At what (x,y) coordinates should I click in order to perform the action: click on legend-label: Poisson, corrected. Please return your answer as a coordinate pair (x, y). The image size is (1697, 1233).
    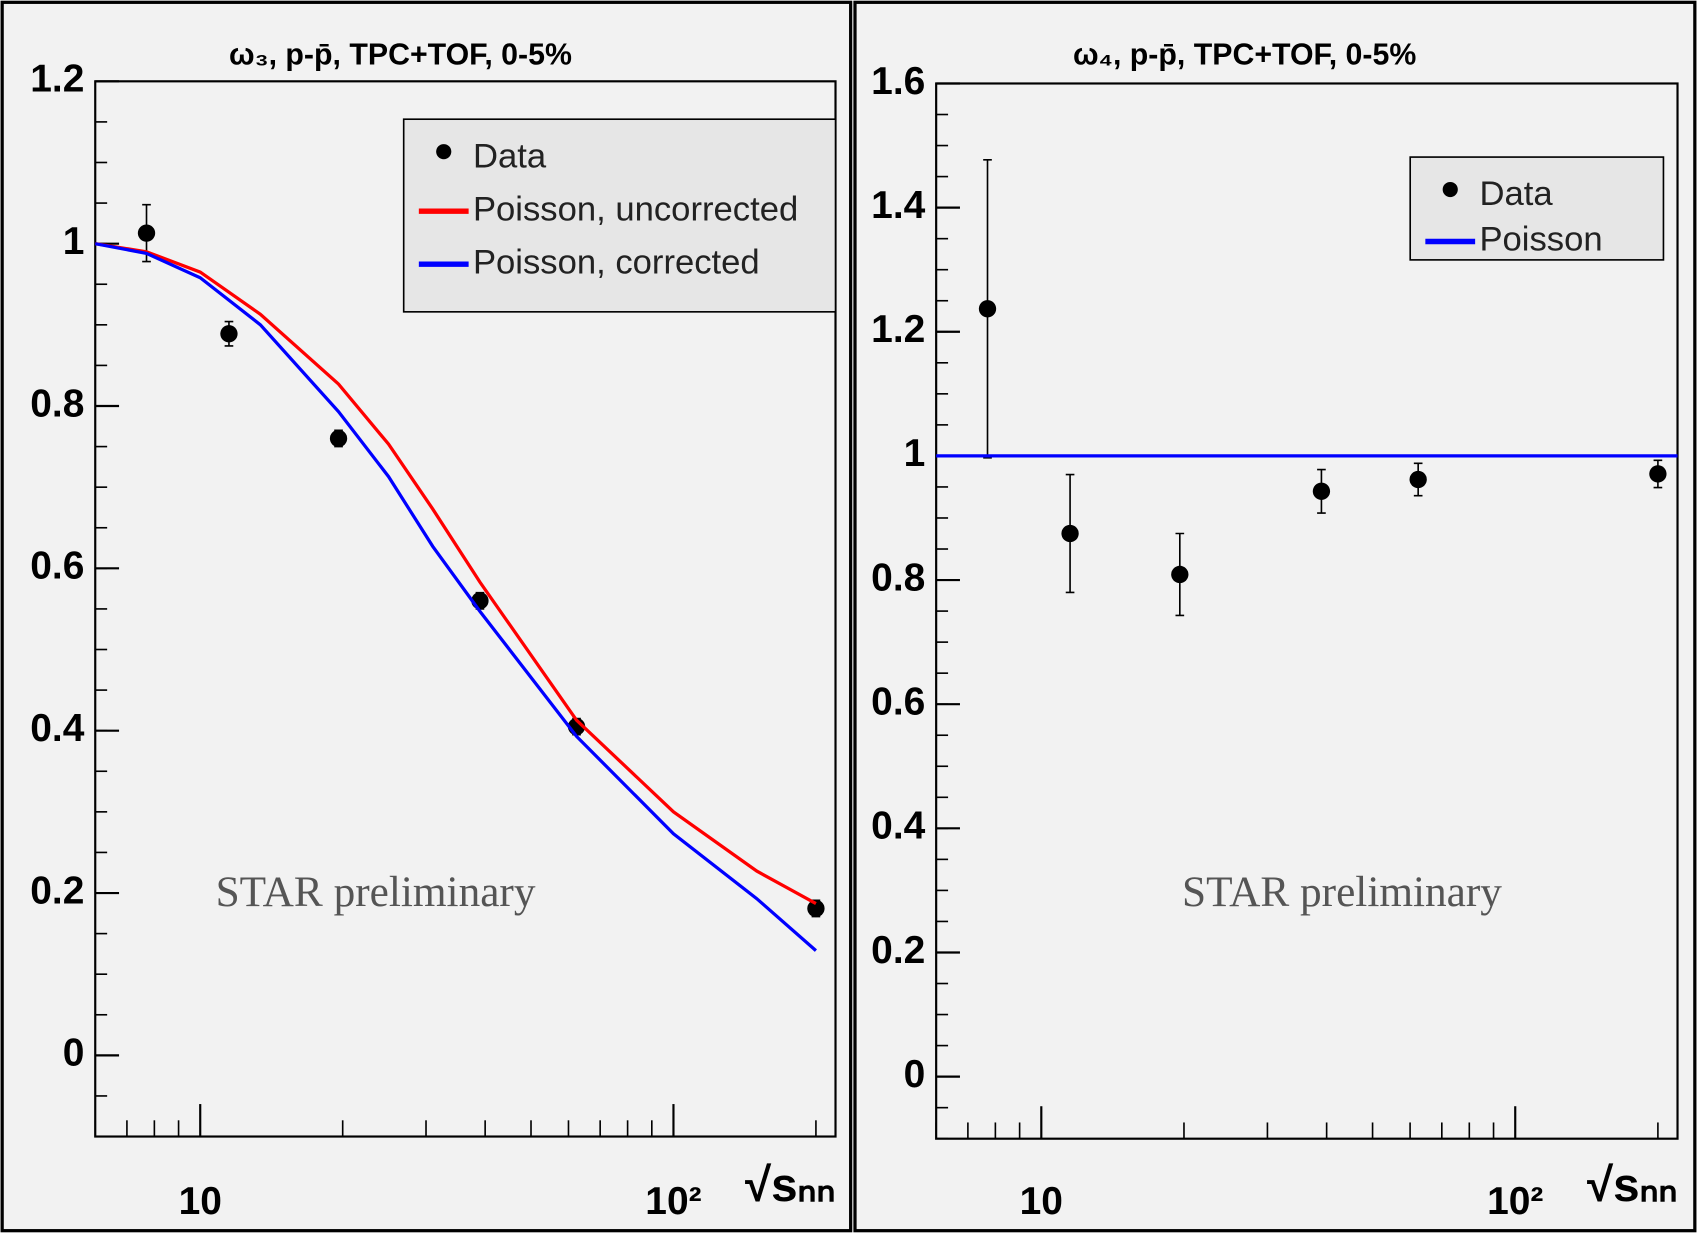
    Looking at the image, I should click on (616, 262).